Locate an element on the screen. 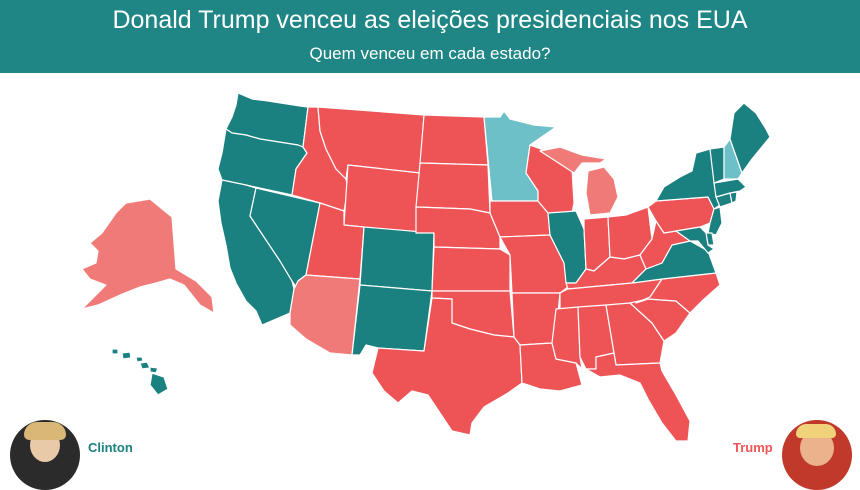 Image resolution: width=860 pixels, height=490 pixels. state-MS is located at coordinates (567, 338).